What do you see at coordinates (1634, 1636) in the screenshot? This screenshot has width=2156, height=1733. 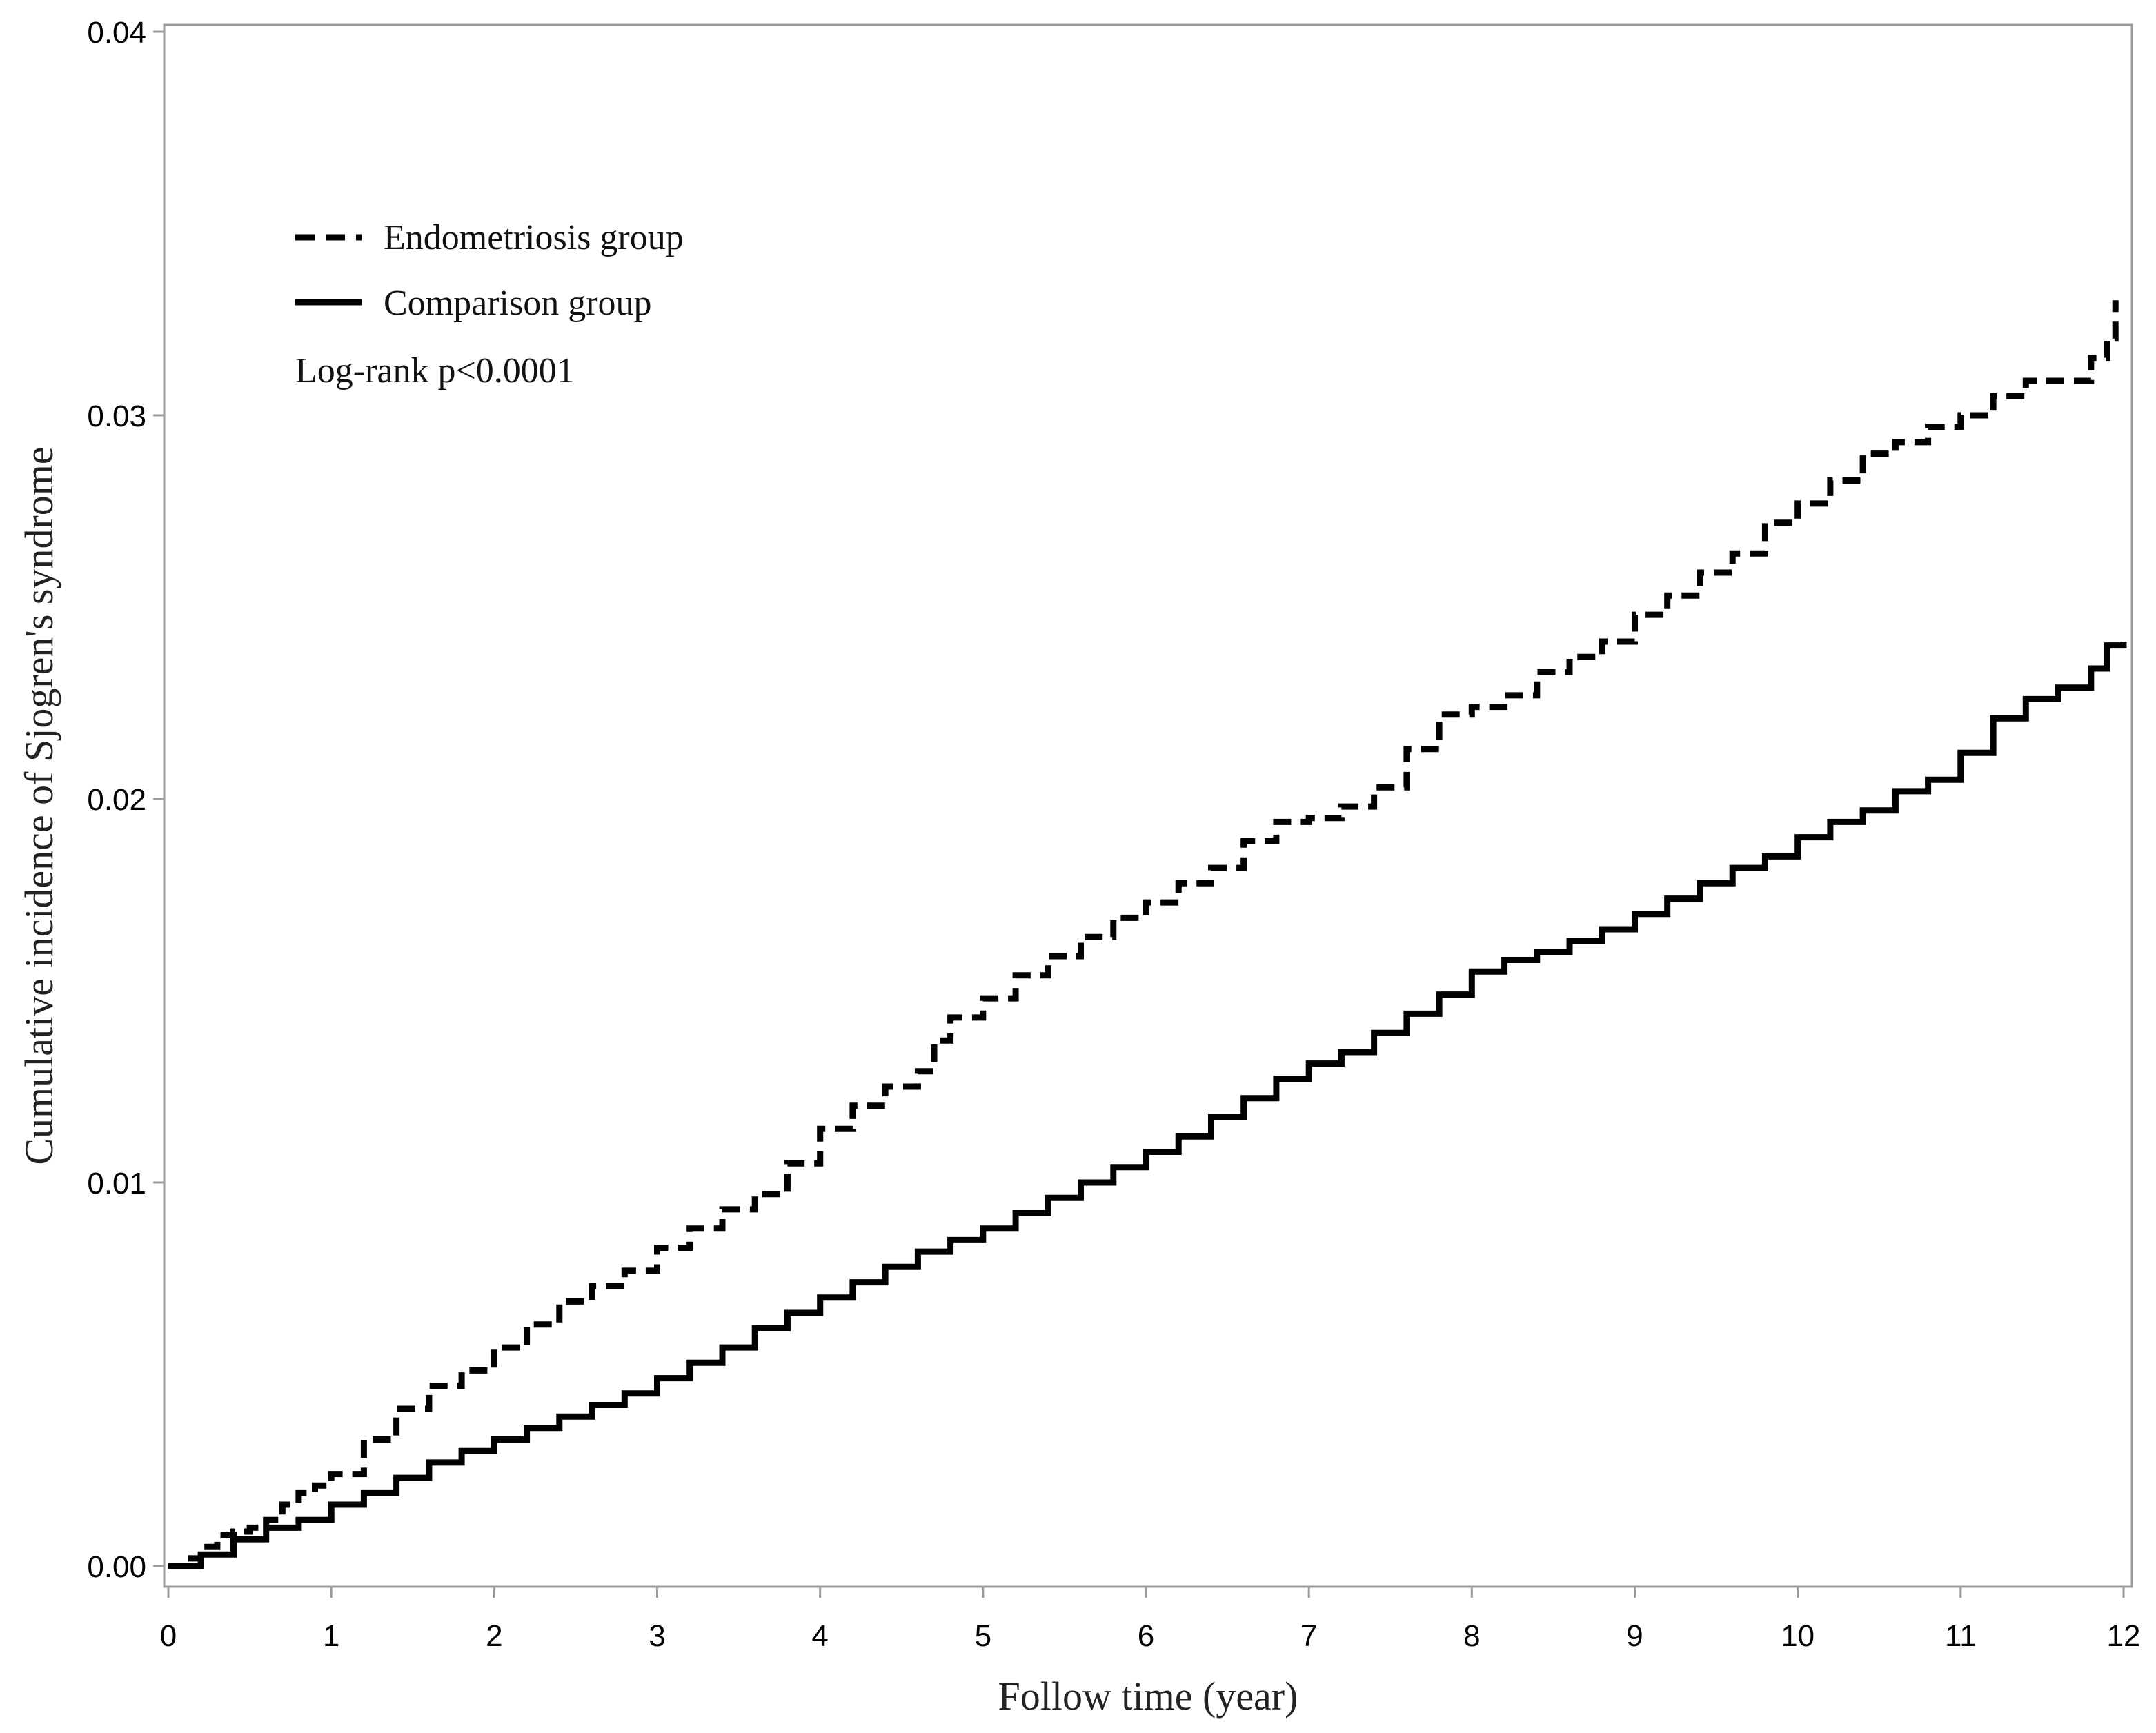 I see `x-tick-label: 9` at bounding box center [1634, 1636].